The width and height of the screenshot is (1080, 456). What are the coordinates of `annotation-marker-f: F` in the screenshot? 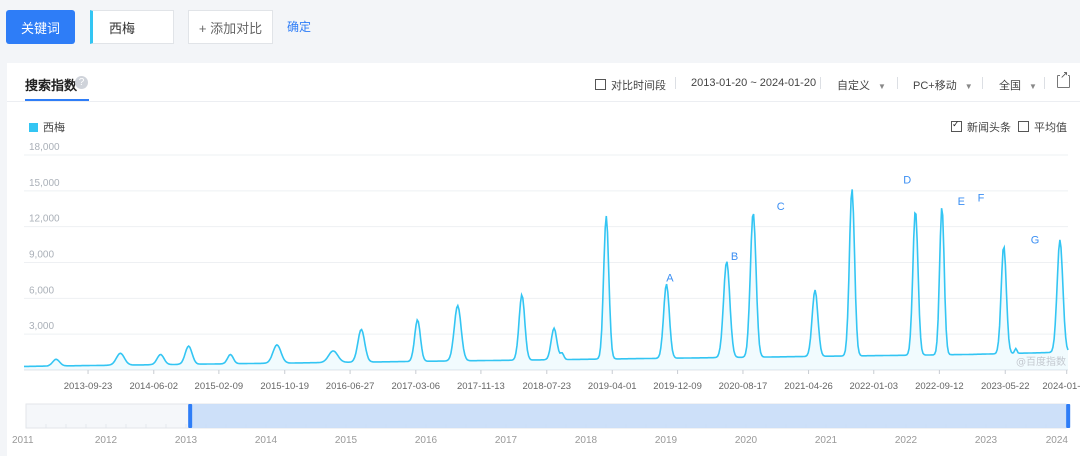 It's located at (981, 199).